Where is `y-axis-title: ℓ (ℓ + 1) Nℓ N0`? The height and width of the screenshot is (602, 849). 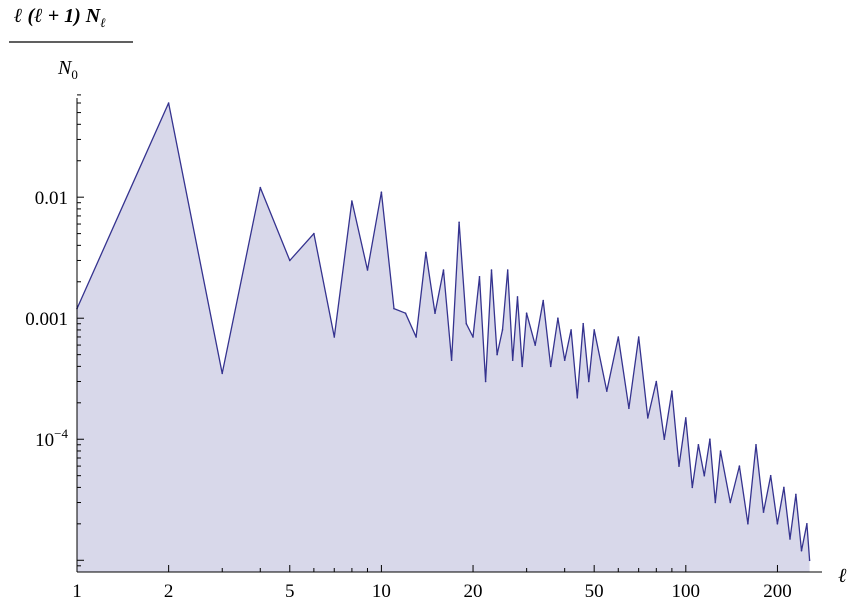 y-axis-title: ℓ (ℓ + 1) Nℓ N0 is located at coordinates (71, 43).